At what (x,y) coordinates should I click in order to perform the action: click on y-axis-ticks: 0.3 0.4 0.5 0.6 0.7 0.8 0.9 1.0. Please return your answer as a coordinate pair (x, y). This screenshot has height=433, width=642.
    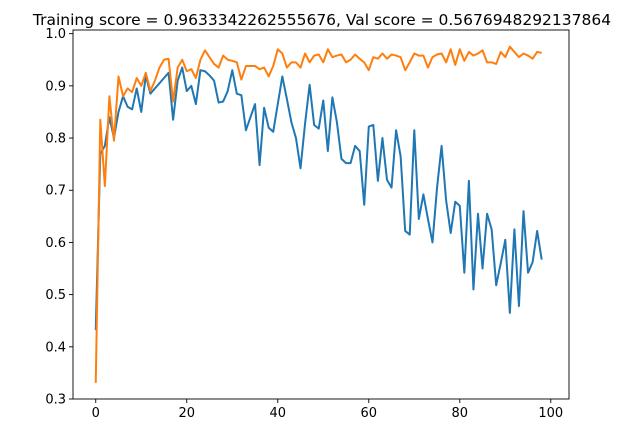
    Looking at the image, I should click on (59, 217).